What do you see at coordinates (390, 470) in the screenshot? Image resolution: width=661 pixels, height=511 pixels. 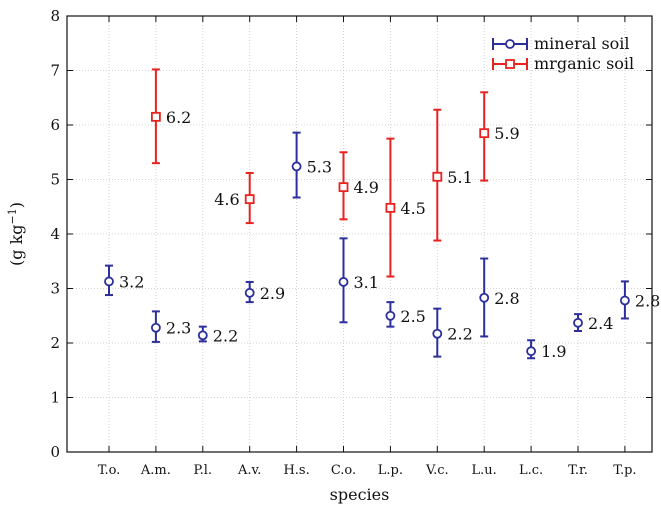 I see `x-tick-label: L.p.` at bounding box center [390, 470].